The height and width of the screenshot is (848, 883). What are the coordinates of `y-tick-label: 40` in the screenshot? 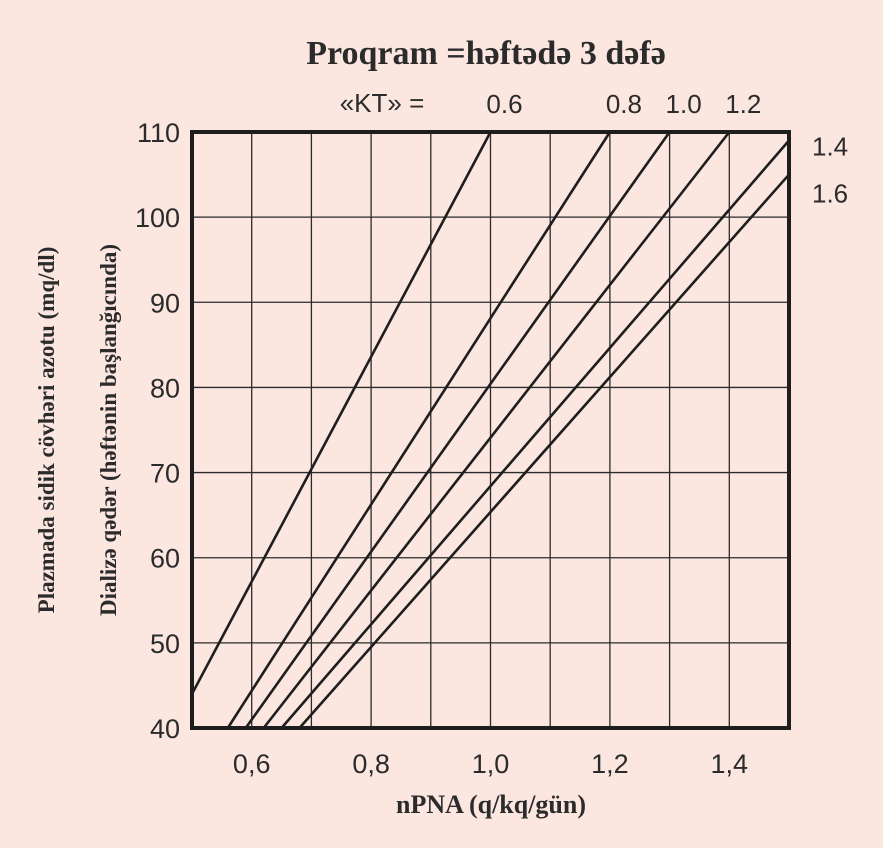 It's located at (165, 729).